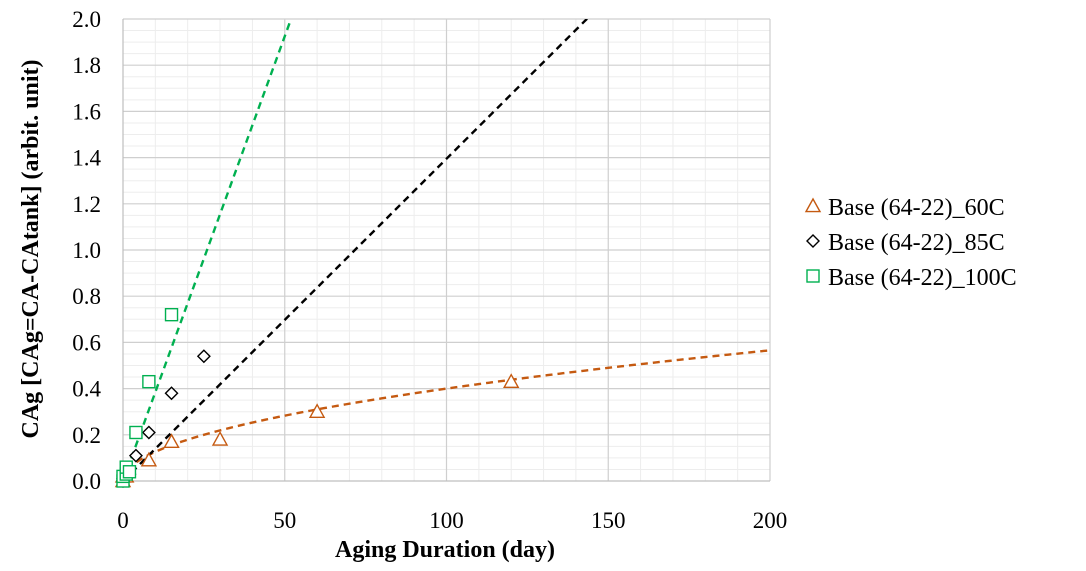  Describe the element at coordinates (608, 520) in the screenshot. I see `x-tick-label: 150` at that location.